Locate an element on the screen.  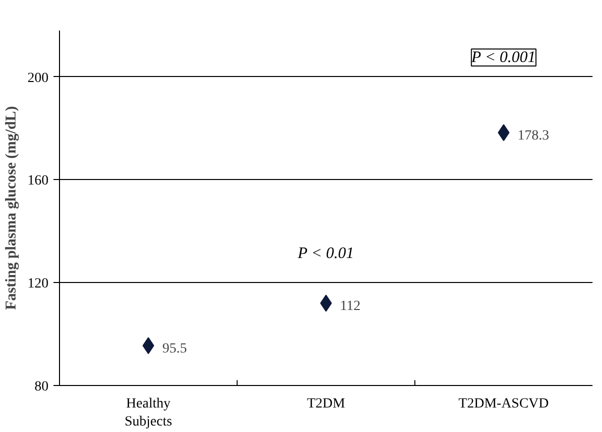
x-tick-label: T2DM-ASCVD is located at coordinates (503, 404).